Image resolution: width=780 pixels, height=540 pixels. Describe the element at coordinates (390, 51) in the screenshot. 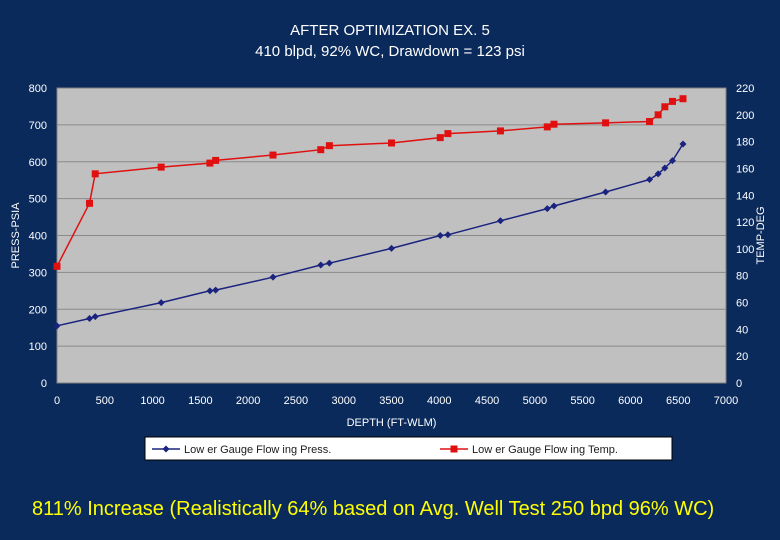

I see `chart-subtitle: 410 blpd, 92% WC, Drawdown = 123 psi` at that location.